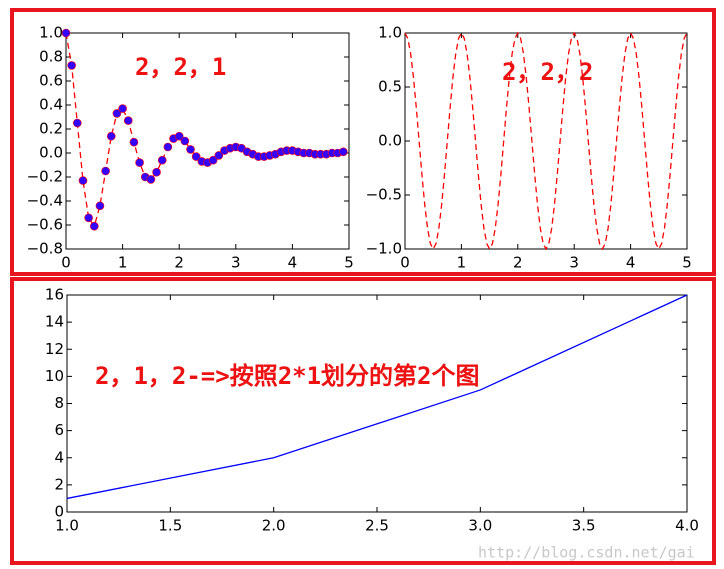  I want to click on x-tick-label: 1.0, so click(67, 526).